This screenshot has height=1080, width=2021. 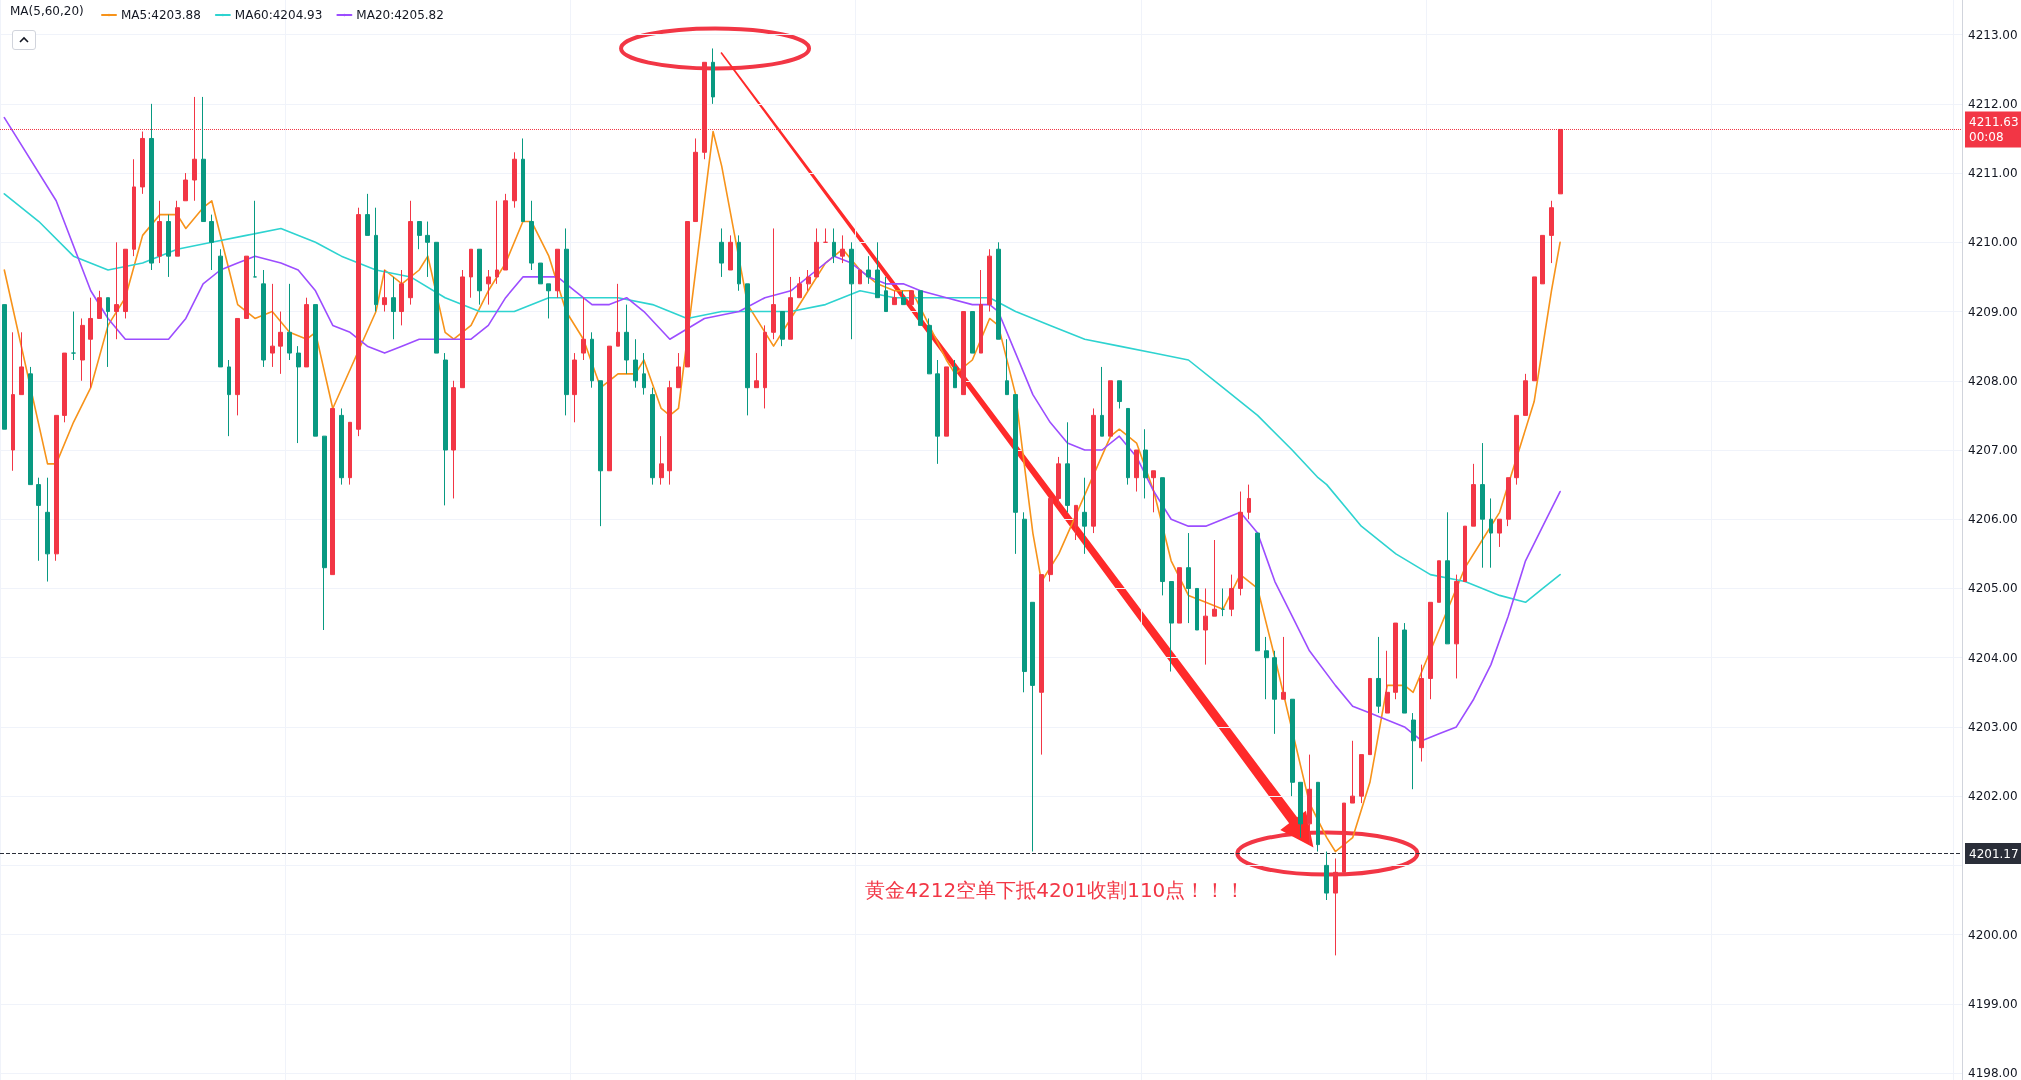 I want to click on y-tick-label: 4212.00, so click(x=1993, y=103).